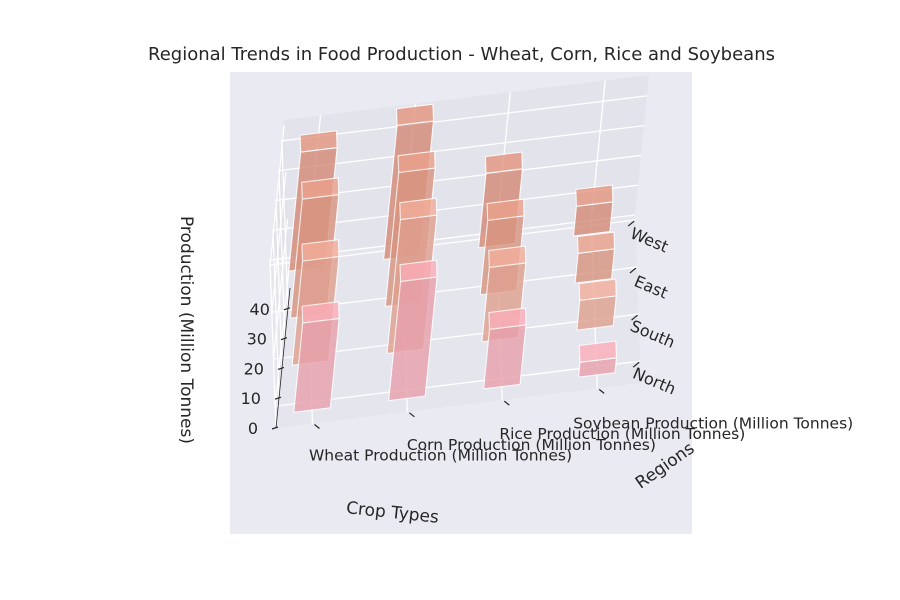  Describe the element at coordinates (283, 358) in the screenshot. I see `z-axis-line` at that location.